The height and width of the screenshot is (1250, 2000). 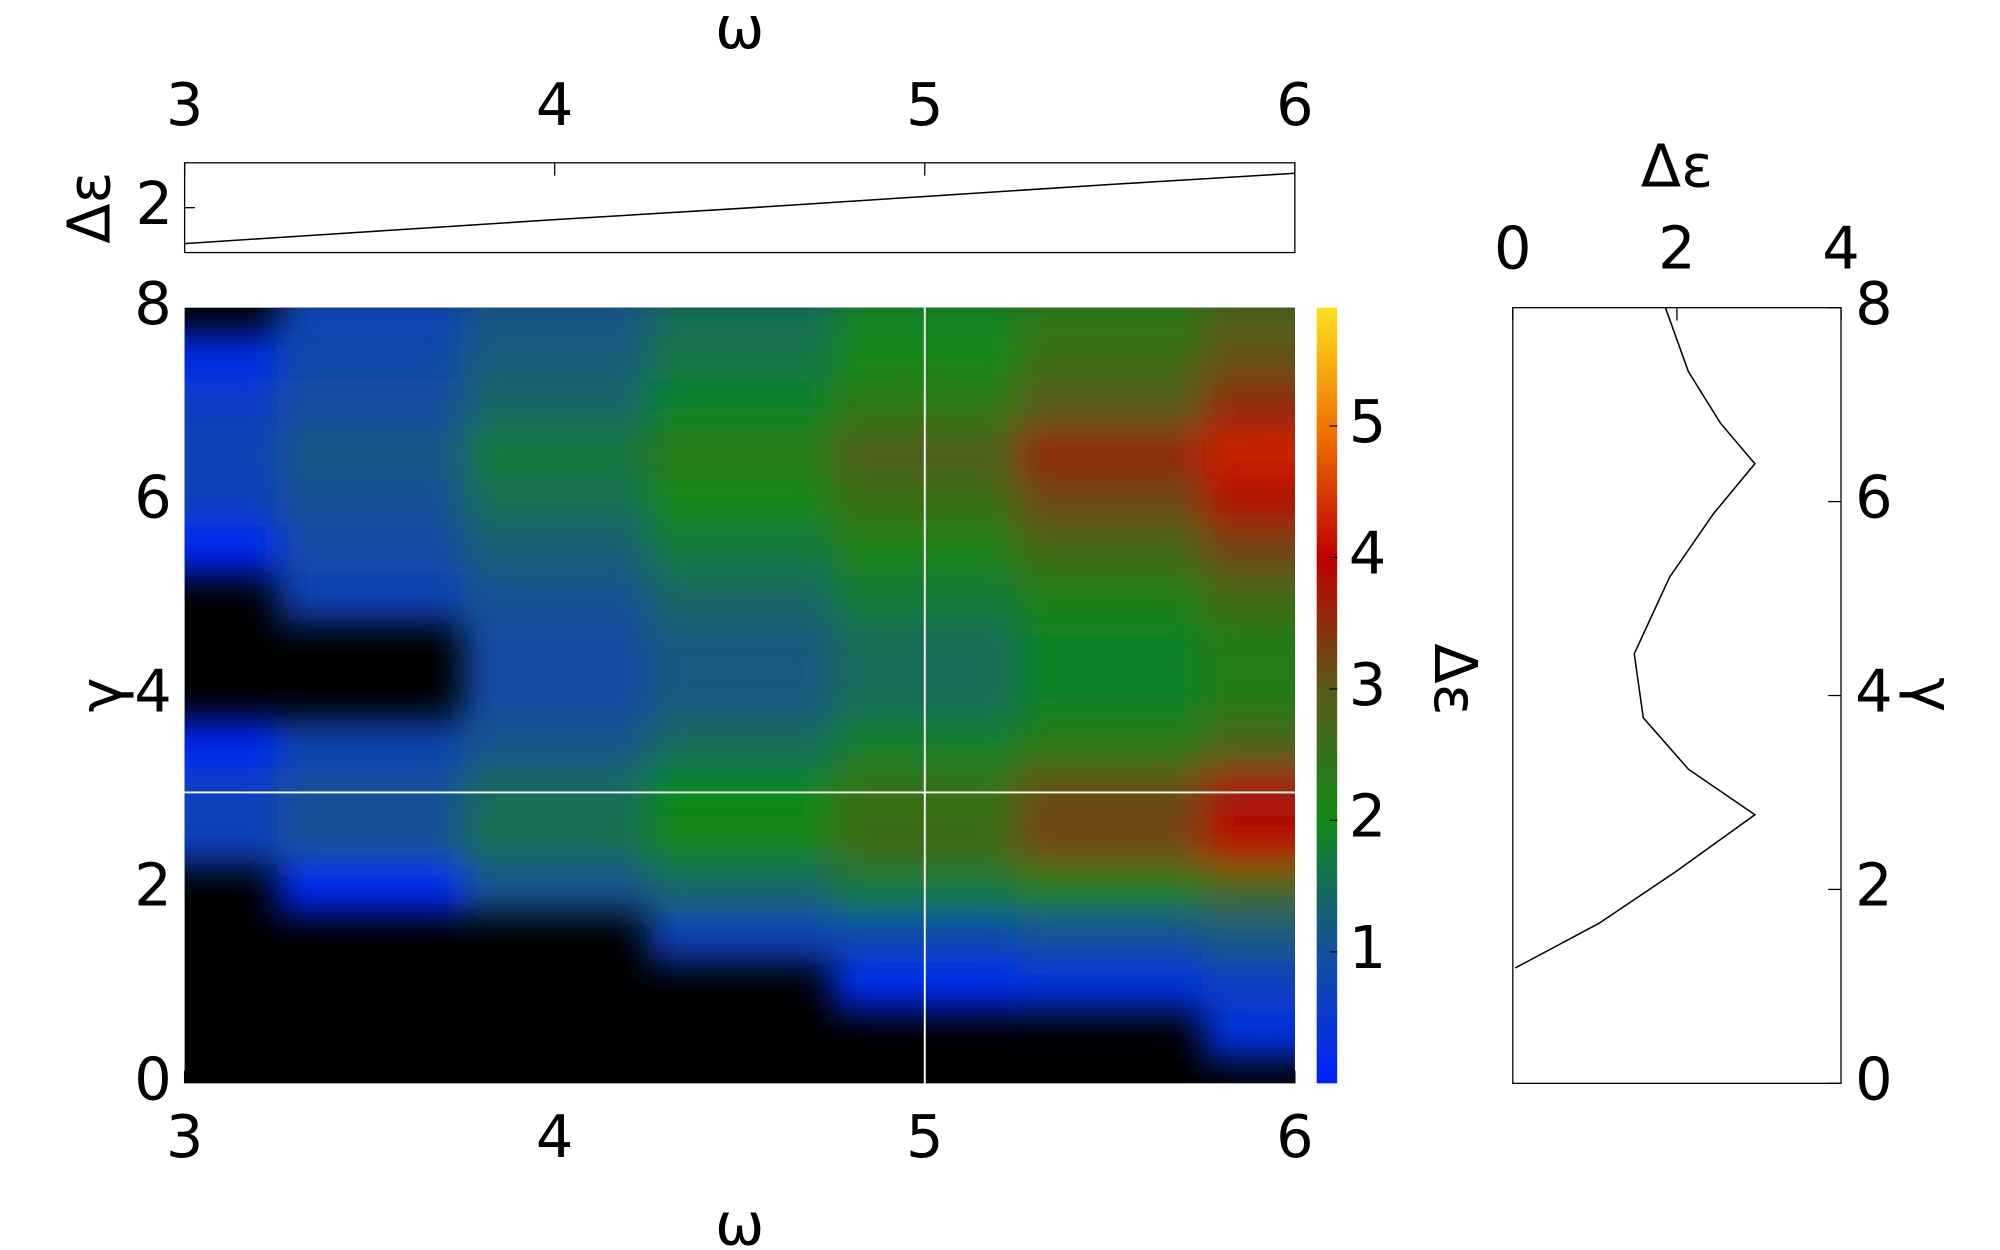 I want to click on main-y-label: γ, so click(x=100, y=694).